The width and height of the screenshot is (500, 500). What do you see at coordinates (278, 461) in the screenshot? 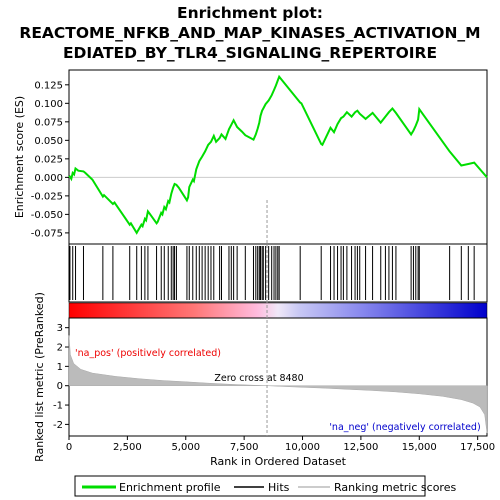
I see `x-axis-label: Rank in Ordered Dataset` at bounding box center [278, 461].